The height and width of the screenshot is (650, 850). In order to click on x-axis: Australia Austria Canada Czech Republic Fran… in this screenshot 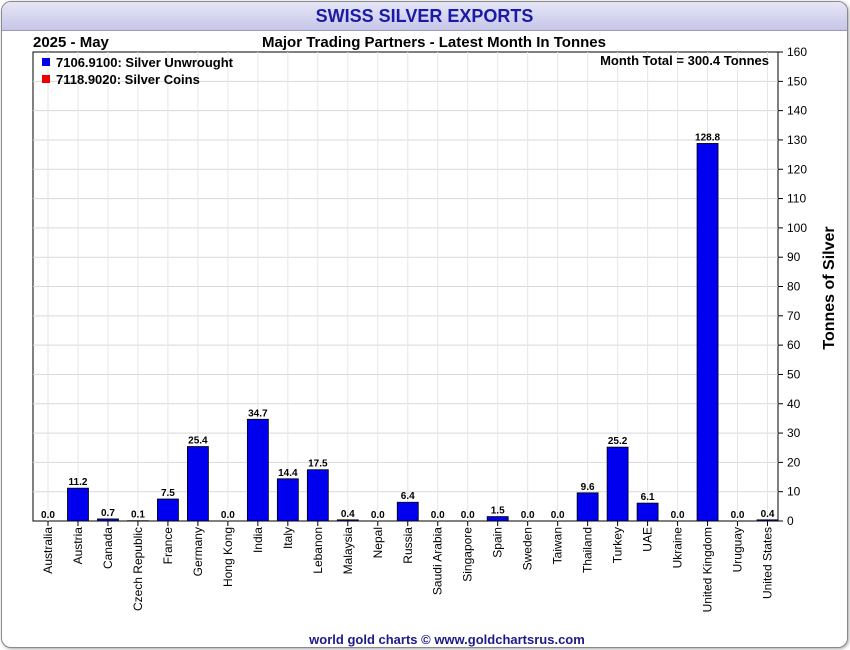, I will do `click(408, 566)`.